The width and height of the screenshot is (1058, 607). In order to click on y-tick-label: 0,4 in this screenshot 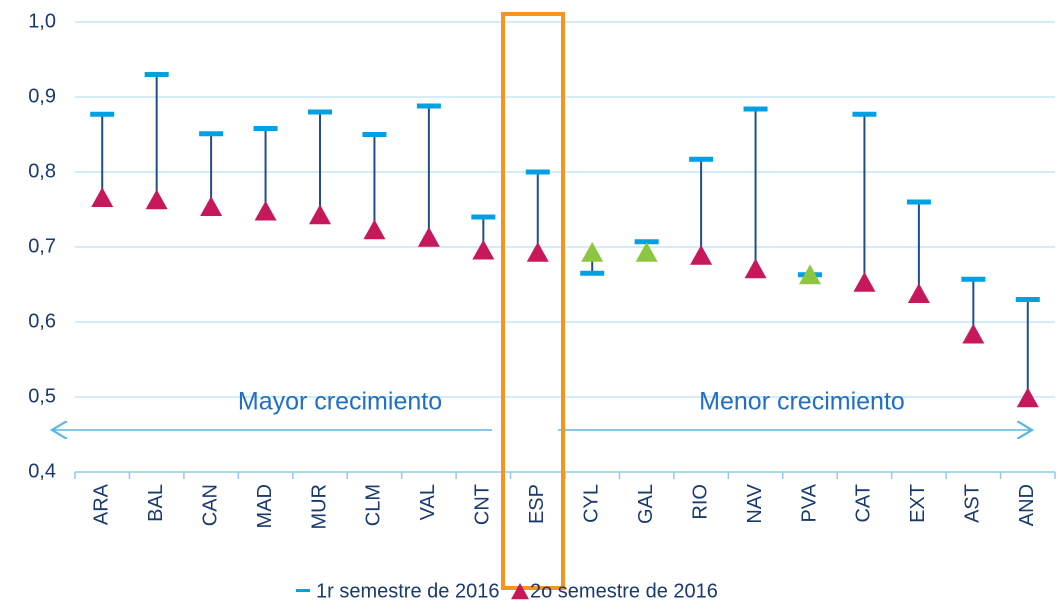, I will do `click(42, 471)`.